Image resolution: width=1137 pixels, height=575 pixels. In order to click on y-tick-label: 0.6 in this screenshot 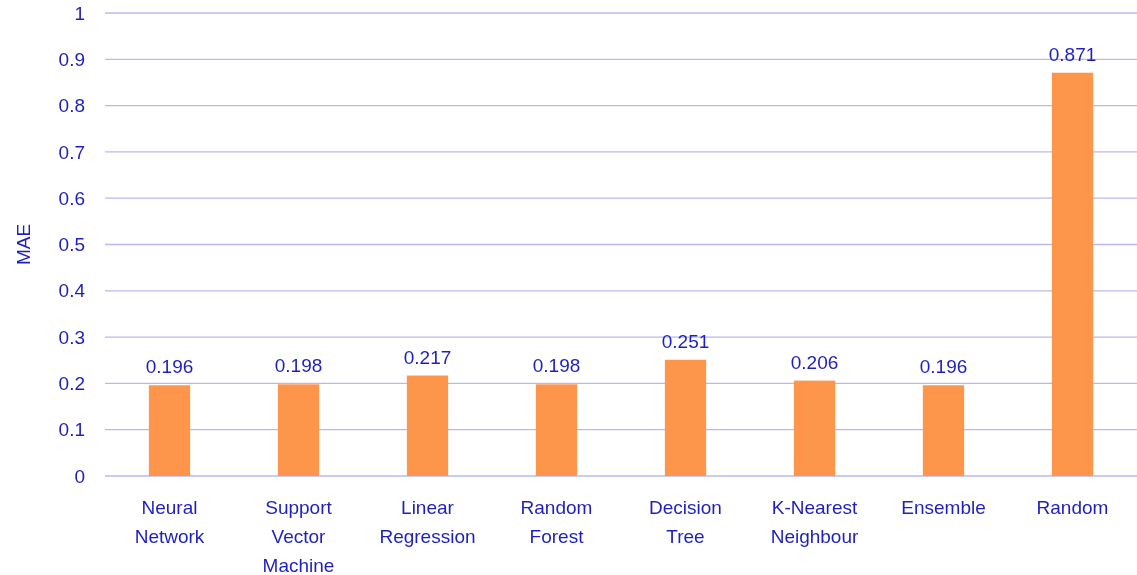, I will do `click(71, 198)`.